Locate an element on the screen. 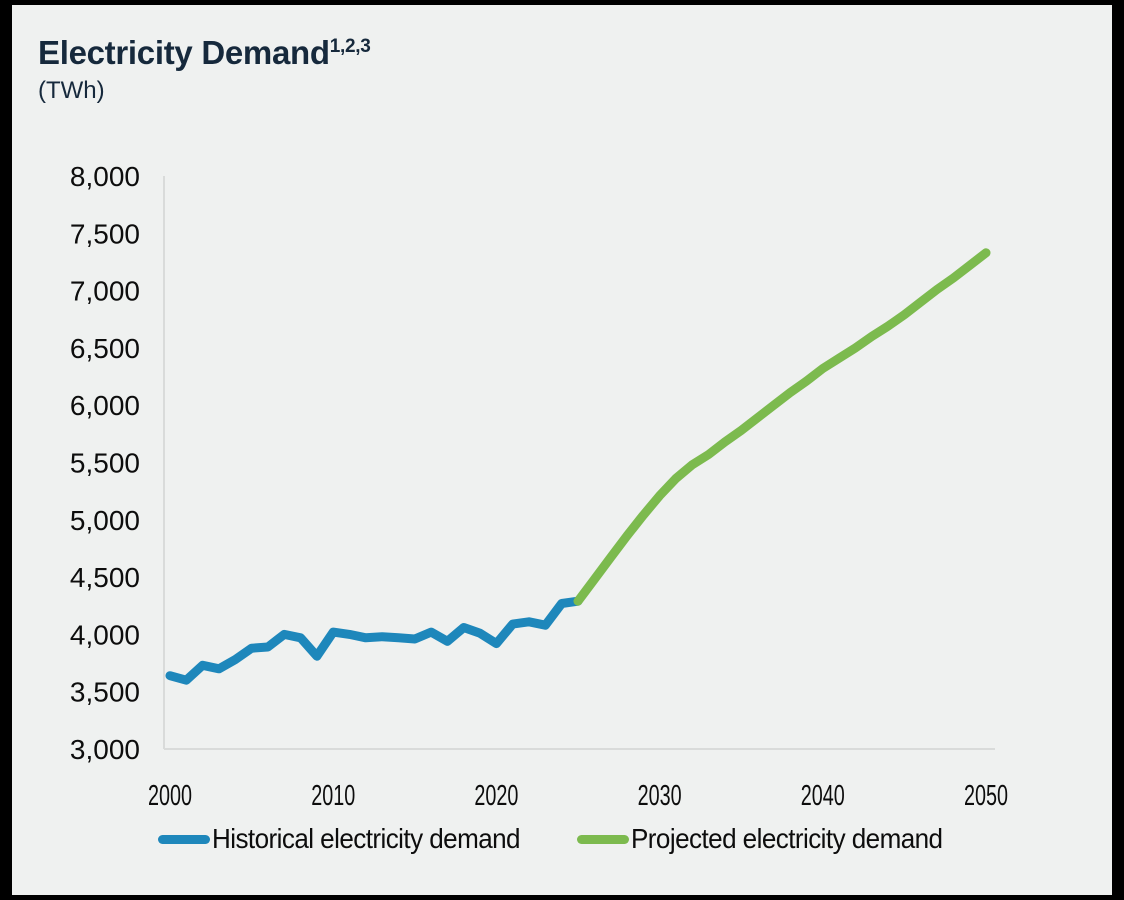  x-tick-label: 2050 is located at coordinates (986, 796).